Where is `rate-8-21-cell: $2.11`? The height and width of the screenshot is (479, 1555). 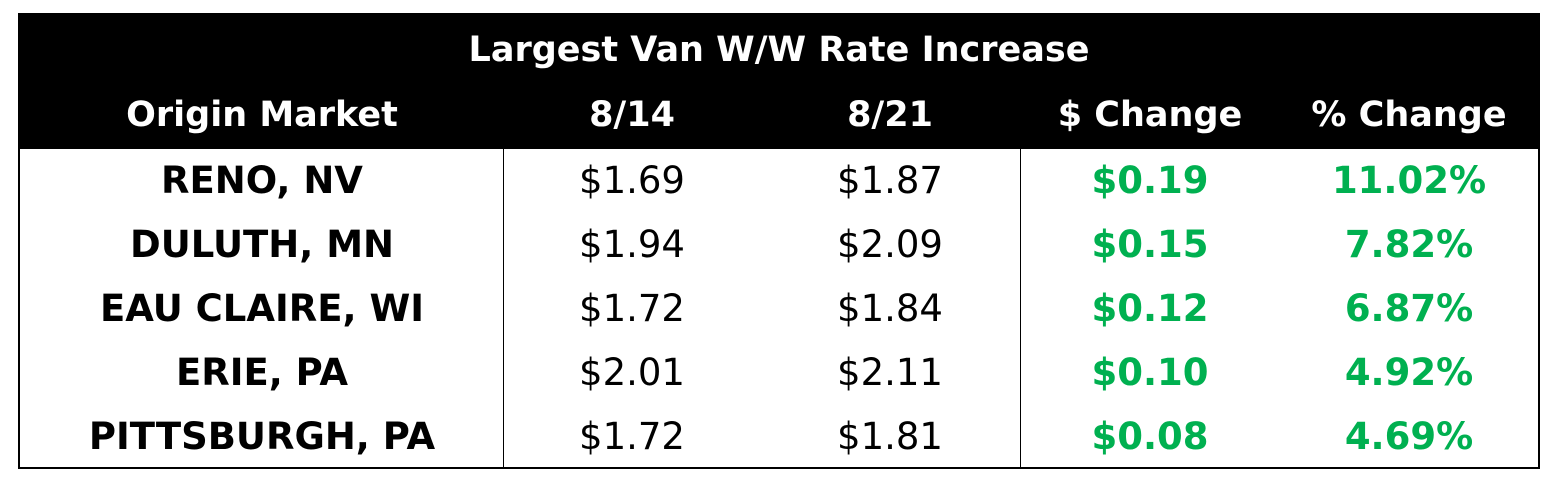
rate-8-21-cell: $2.11 is located at coordinates (890, 372).